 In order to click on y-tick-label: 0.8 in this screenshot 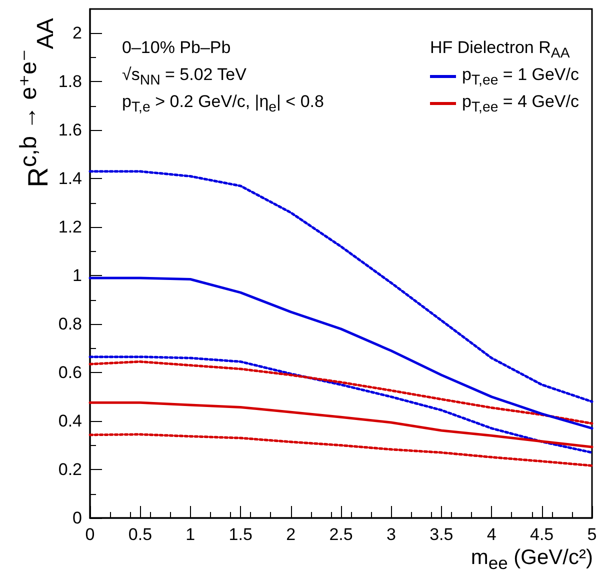, I will do `click(70, 324)`.